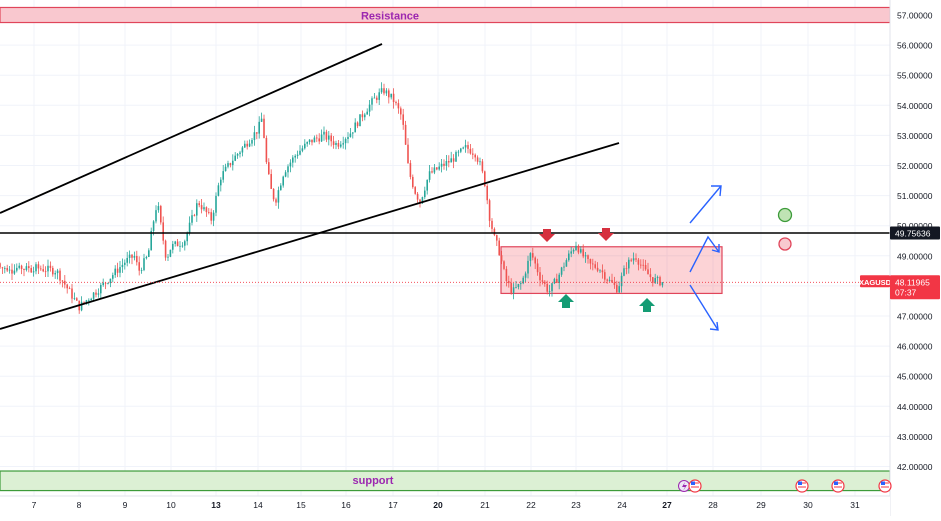 The width and height of the screenshot is (941, 521). I want to click on time-tick-label: 7, so click(34, 505).